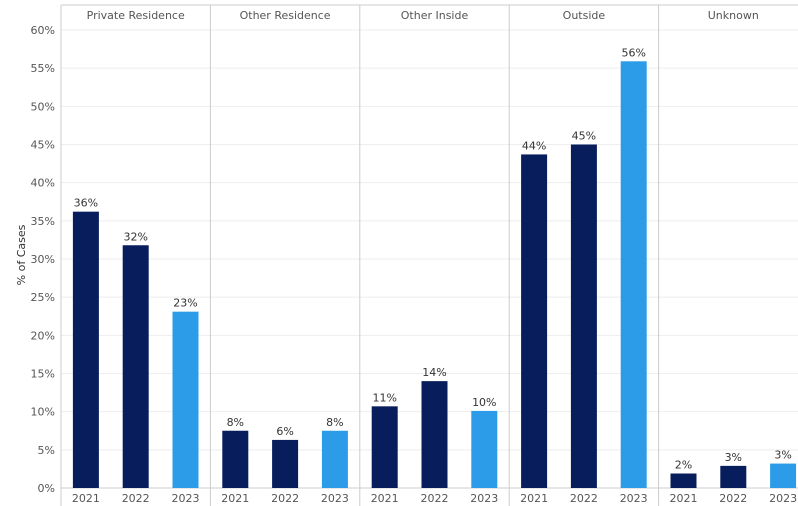  Describe the element at coordinates (683, 464) in the screenshot. I see `bar-value-label: 2%` at that location.